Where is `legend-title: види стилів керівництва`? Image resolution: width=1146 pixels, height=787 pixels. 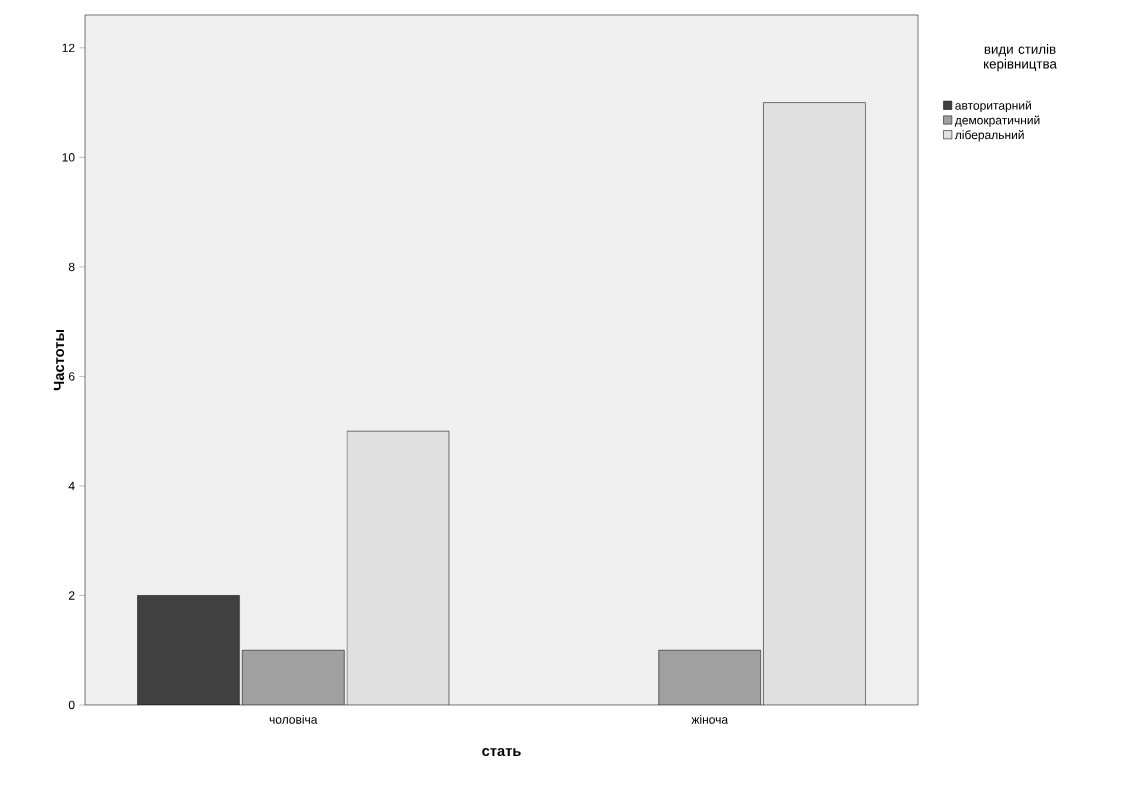
legend-title: види стилів керівництва is located at coordinates (1020, 58).